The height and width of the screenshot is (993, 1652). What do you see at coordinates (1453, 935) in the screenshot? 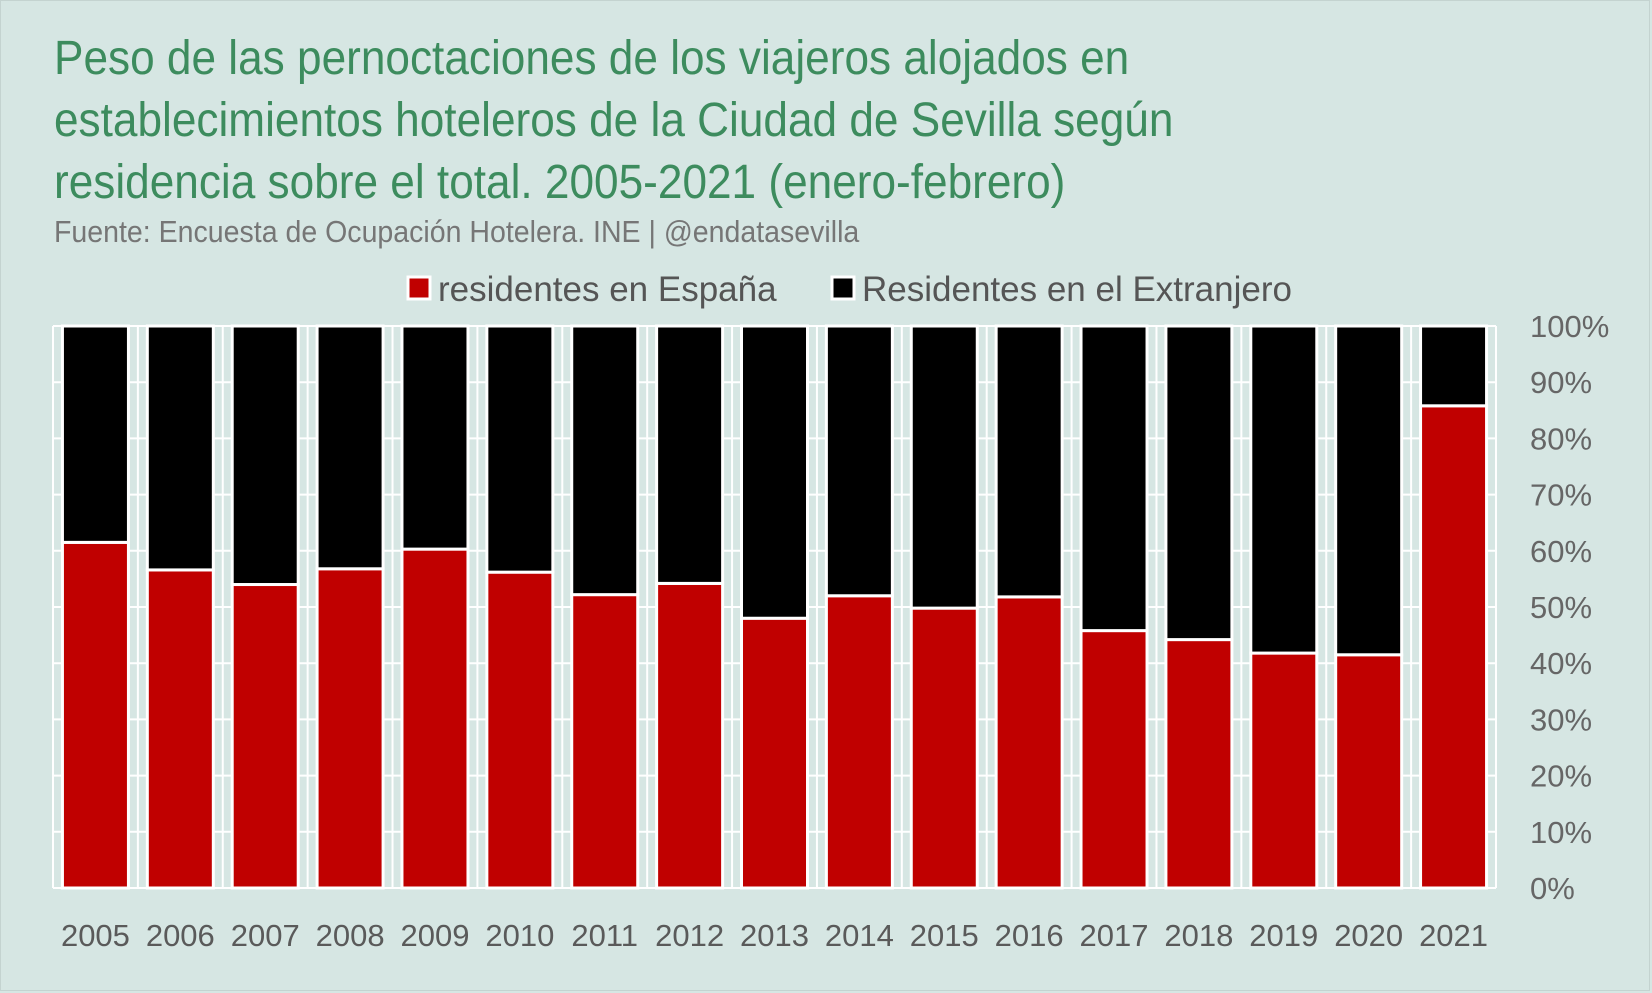
I see `x-tick-label: 2021` at bounding box center [1453, 935].